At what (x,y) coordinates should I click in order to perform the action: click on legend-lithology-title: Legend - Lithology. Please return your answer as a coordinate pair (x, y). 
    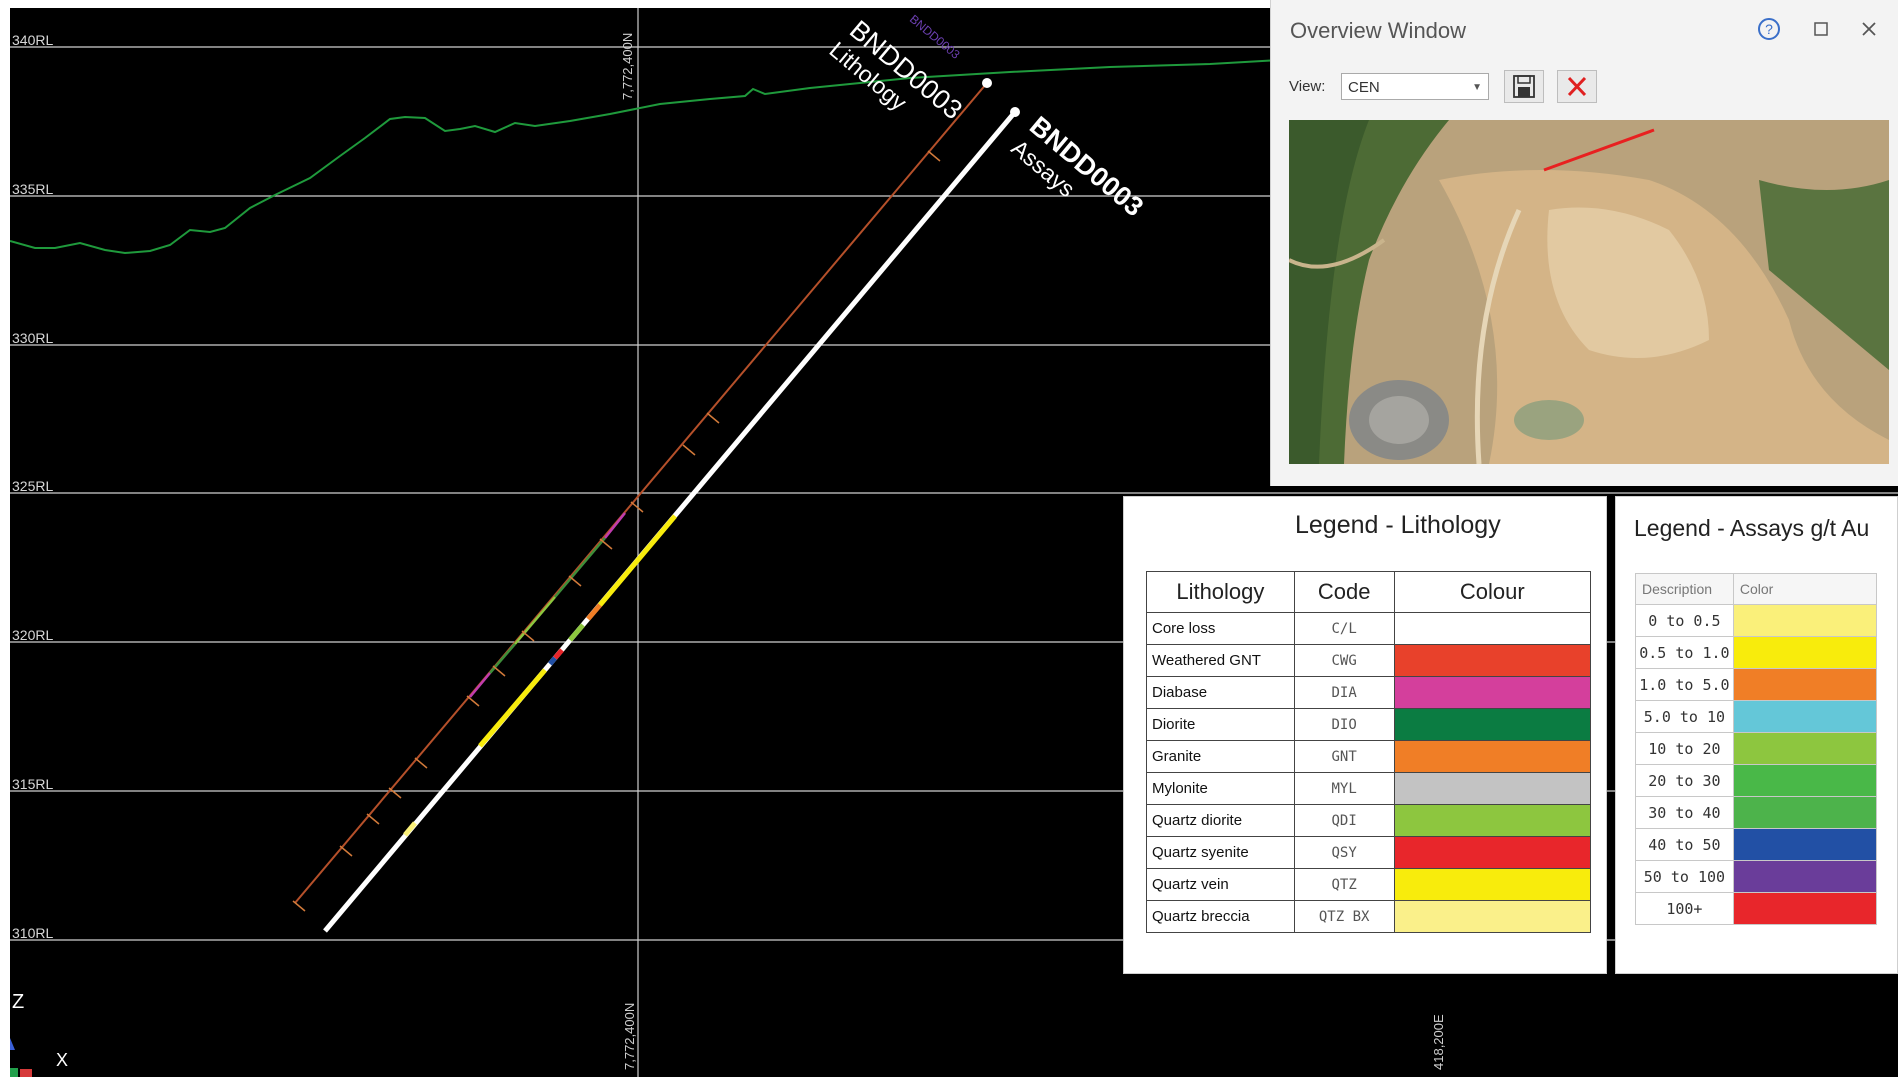
    Looking at the image, I should click on (1398, 525).